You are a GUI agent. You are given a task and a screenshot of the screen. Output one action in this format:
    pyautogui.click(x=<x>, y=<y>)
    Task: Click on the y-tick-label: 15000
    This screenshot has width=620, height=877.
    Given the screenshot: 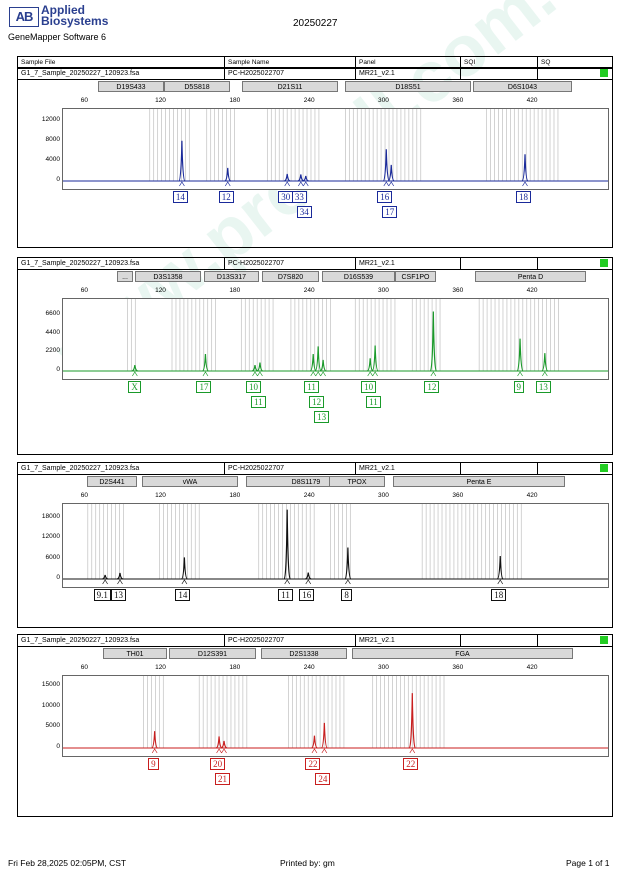 What is the action you would take?
    pyautogui.click(x=50, y=685)
    